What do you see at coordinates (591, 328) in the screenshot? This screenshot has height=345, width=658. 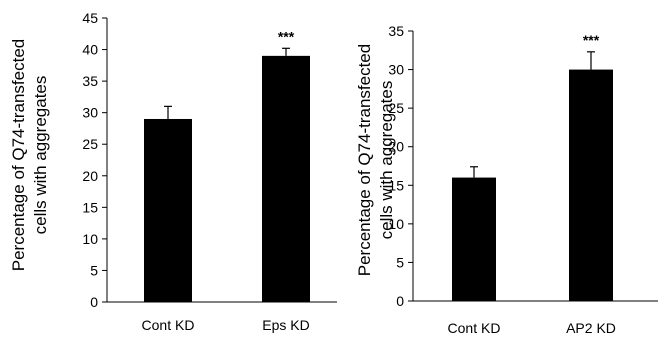 I see `x-category-label: AP2 KD` at bounding box center [591, 328].